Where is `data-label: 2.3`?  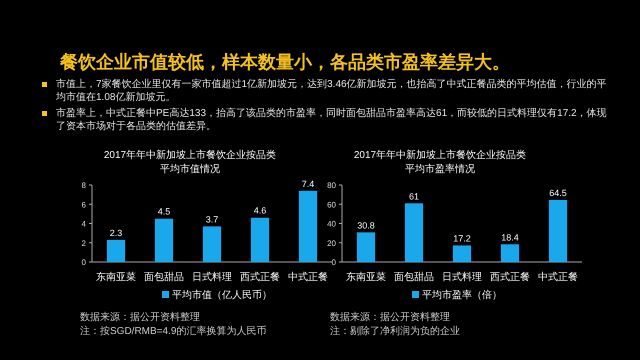 data-label: 2.3 is located at coordinates (116, 233).